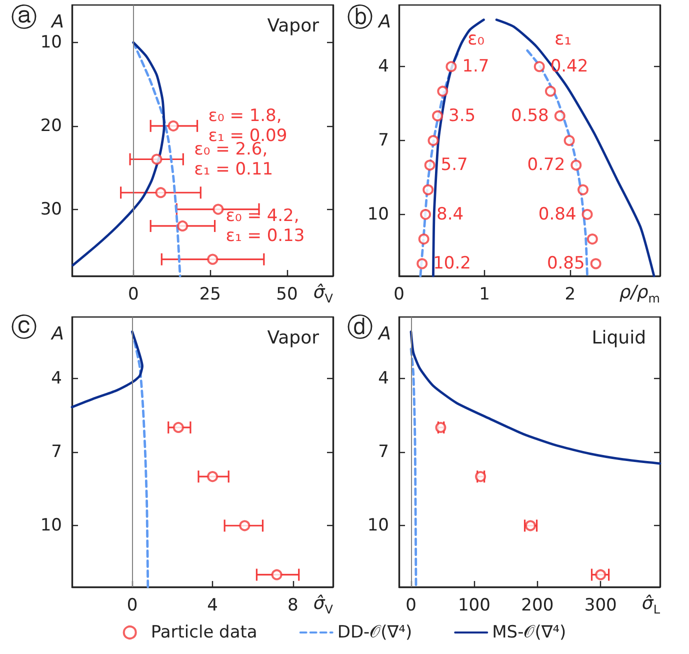 The height and width of the screenshot is (654, 689). Describe the element at coordinates (484, 294) in the screenshot. I see `x-tick-label: 1` at that location.